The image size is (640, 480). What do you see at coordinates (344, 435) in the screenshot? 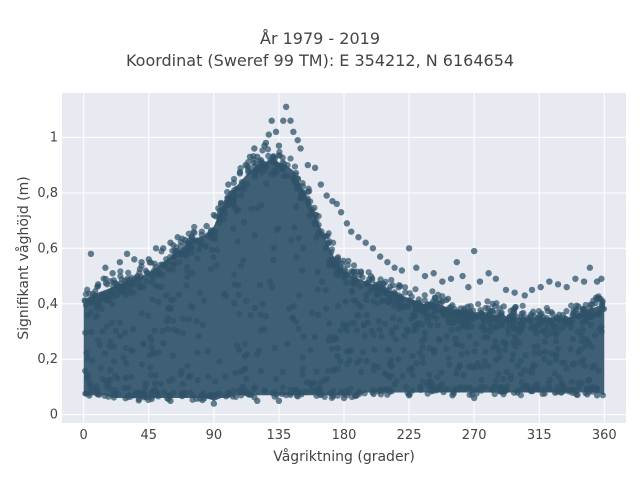
I see `x-tick-label: 180` at bounding box center [344, 435].